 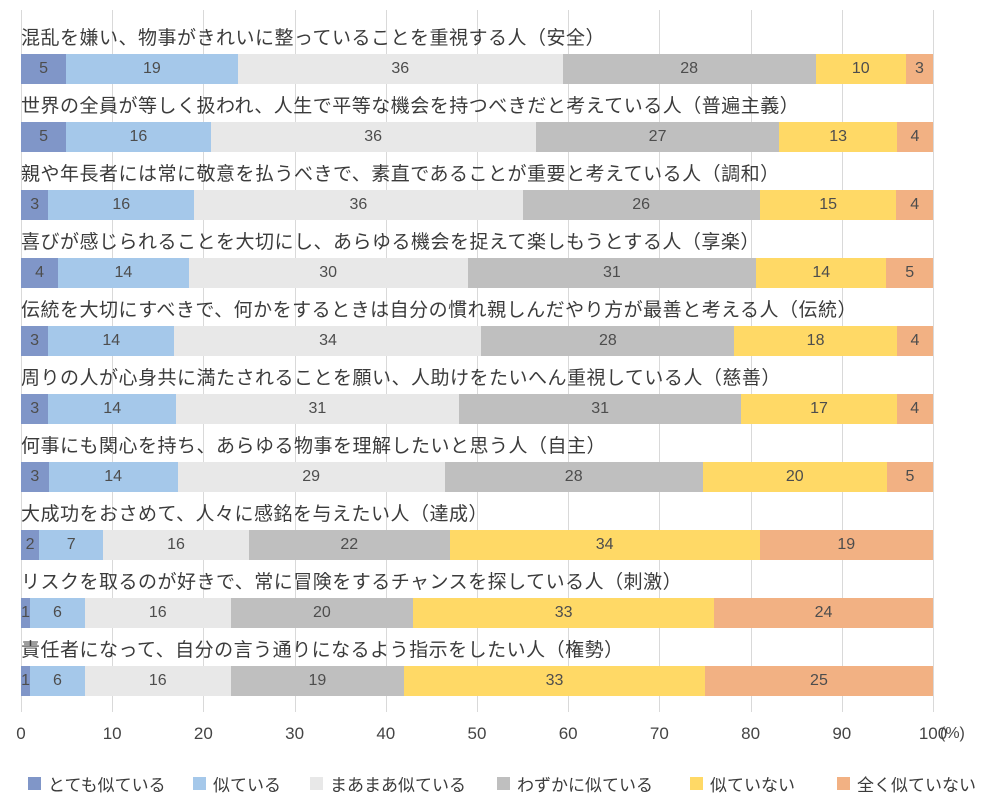 What do you see at coordinates (819, 409) in the screenshot?
I see `bar-segment: 17` at bounding box center [819, 409].